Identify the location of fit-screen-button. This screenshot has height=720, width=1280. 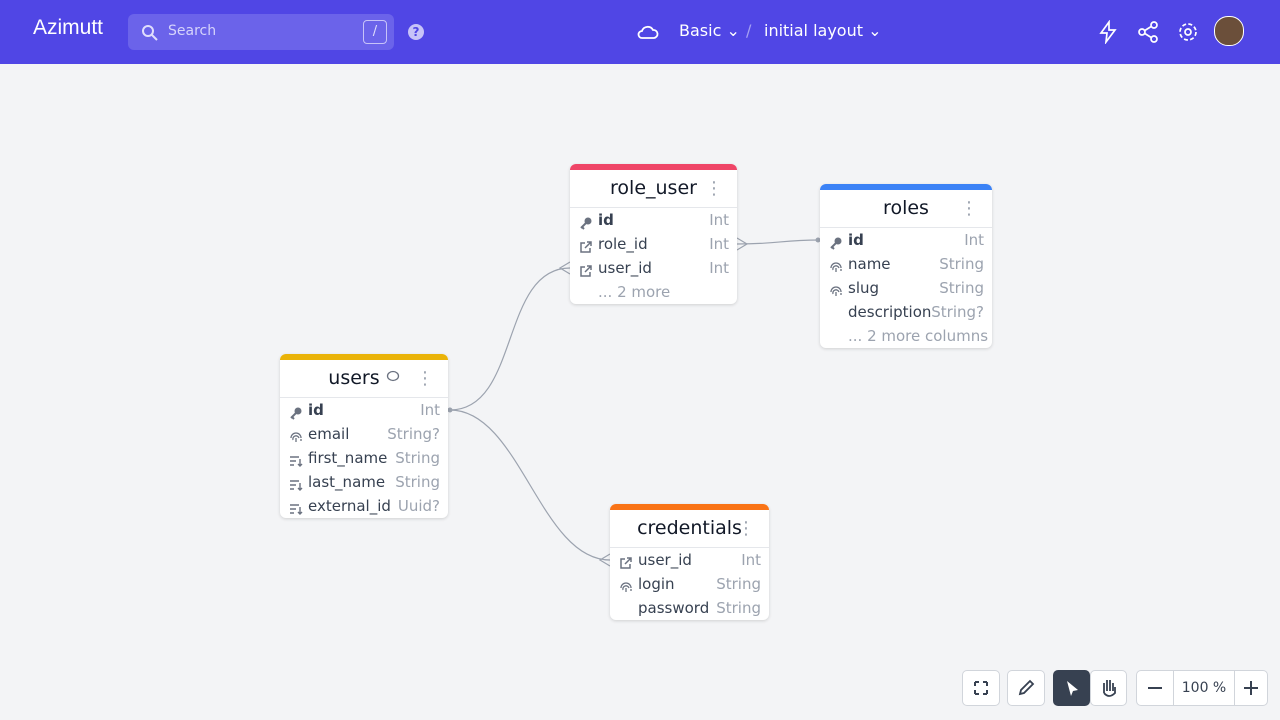
(981, 688).